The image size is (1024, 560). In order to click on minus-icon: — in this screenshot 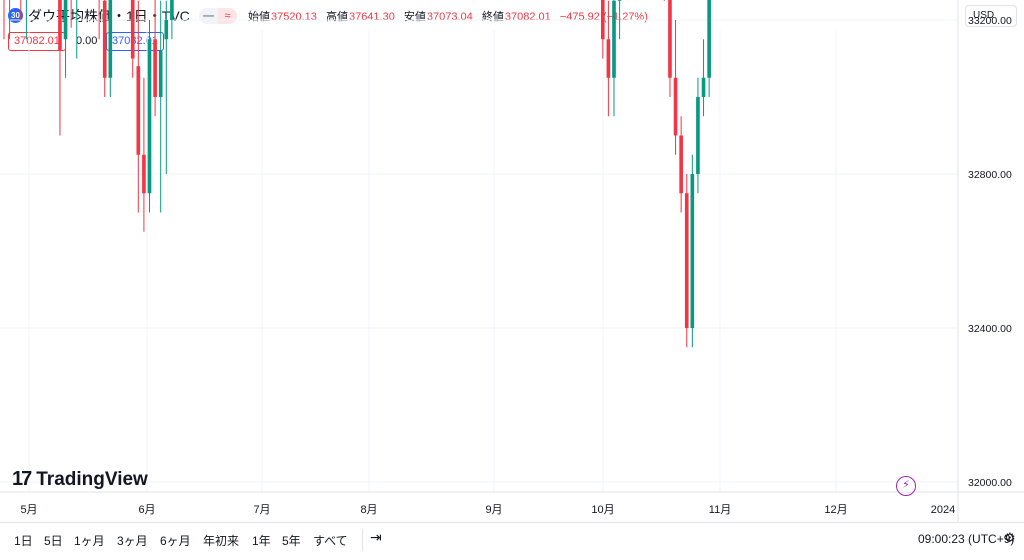, I will do `click(208, 16)`.